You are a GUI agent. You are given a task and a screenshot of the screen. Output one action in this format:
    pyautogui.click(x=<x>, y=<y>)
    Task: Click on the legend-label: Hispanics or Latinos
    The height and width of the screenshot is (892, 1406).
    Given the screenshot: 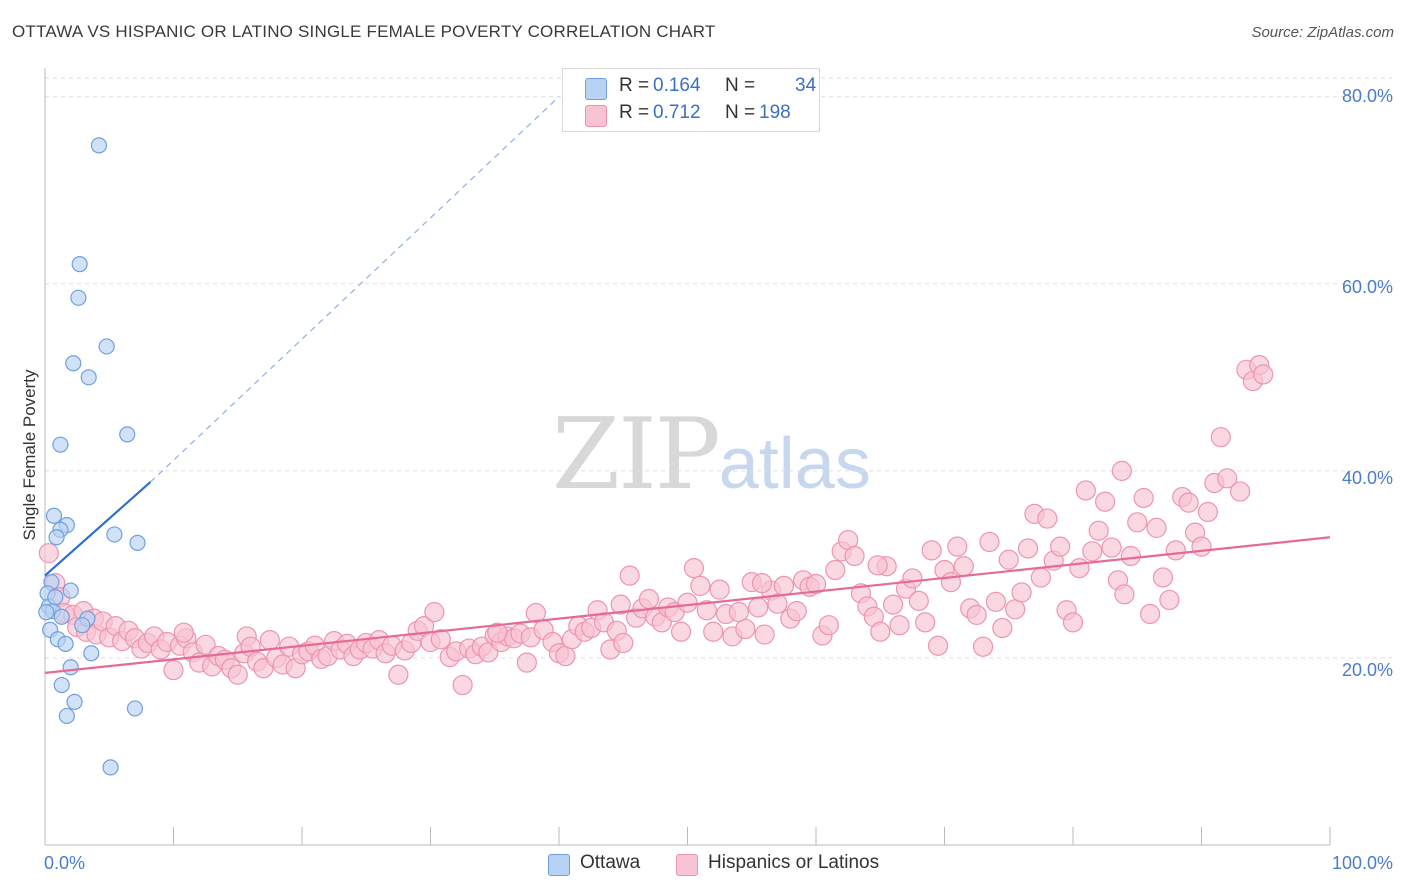 What is the action you would take?
    pyautogui.click(x=794, y=862)
    